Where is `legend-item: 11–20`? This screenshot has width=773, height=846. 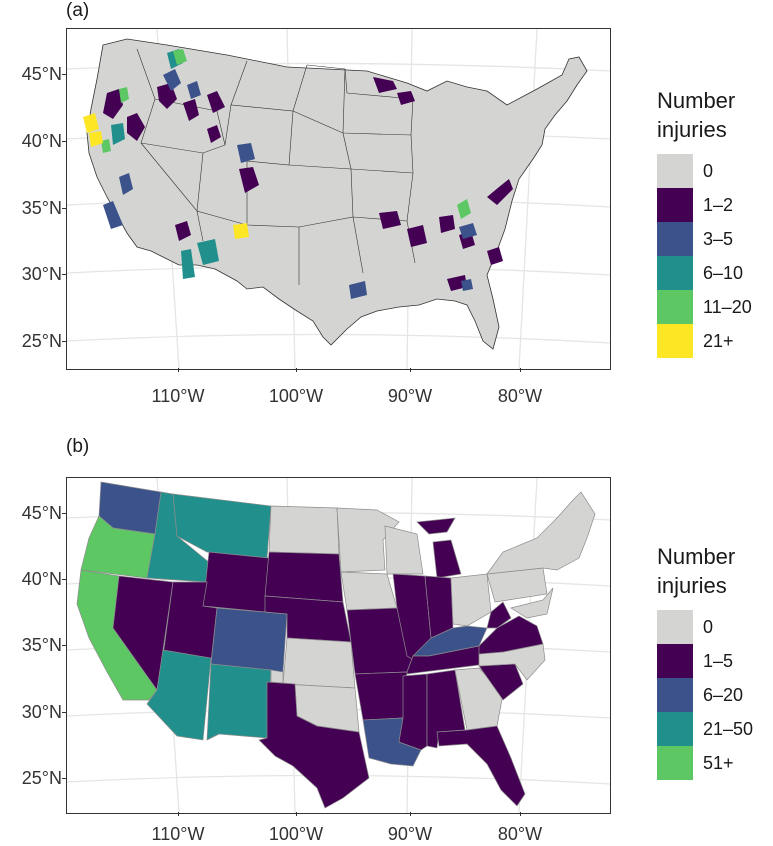 legend-item: 11–20 is located at coordinates (704, 307).